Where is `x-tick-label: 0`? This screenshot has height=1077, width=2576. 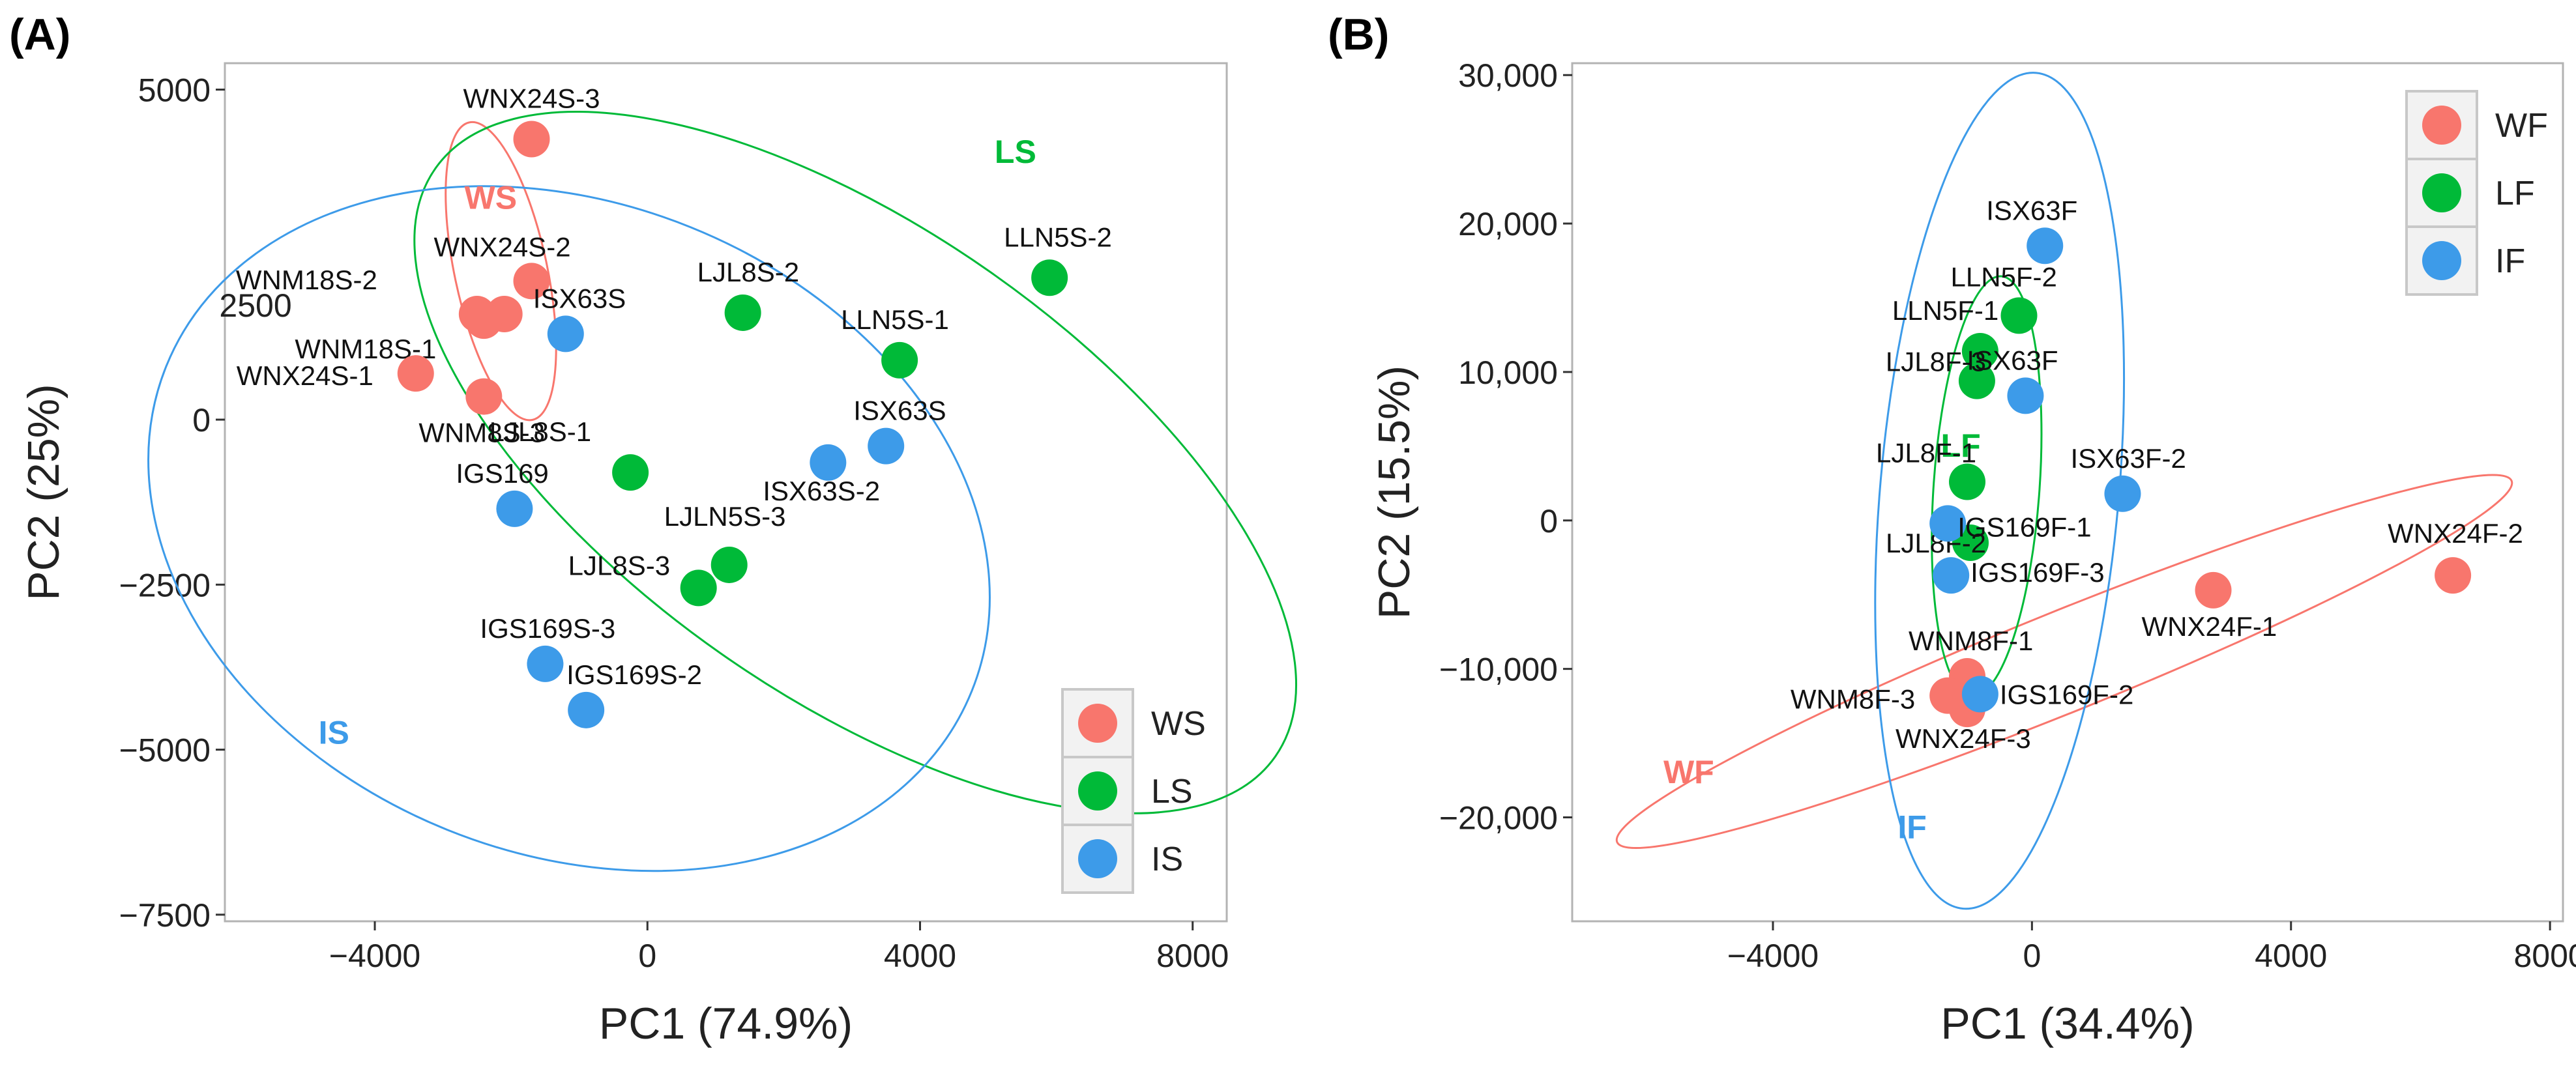
x-tick-label: 0 is located at coordinates (2032, 956).